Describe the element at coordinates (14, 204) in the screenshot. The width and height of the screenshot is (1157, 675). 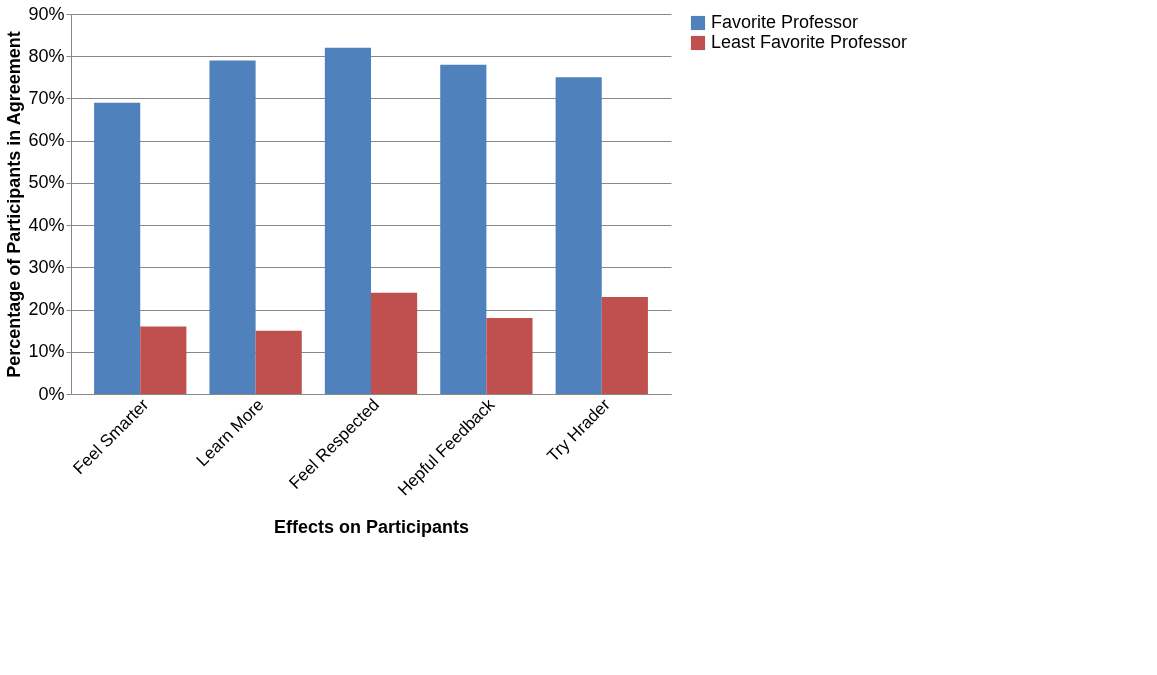
I see `y-axis-title: Percentage of Participants in Agreement` at that location.